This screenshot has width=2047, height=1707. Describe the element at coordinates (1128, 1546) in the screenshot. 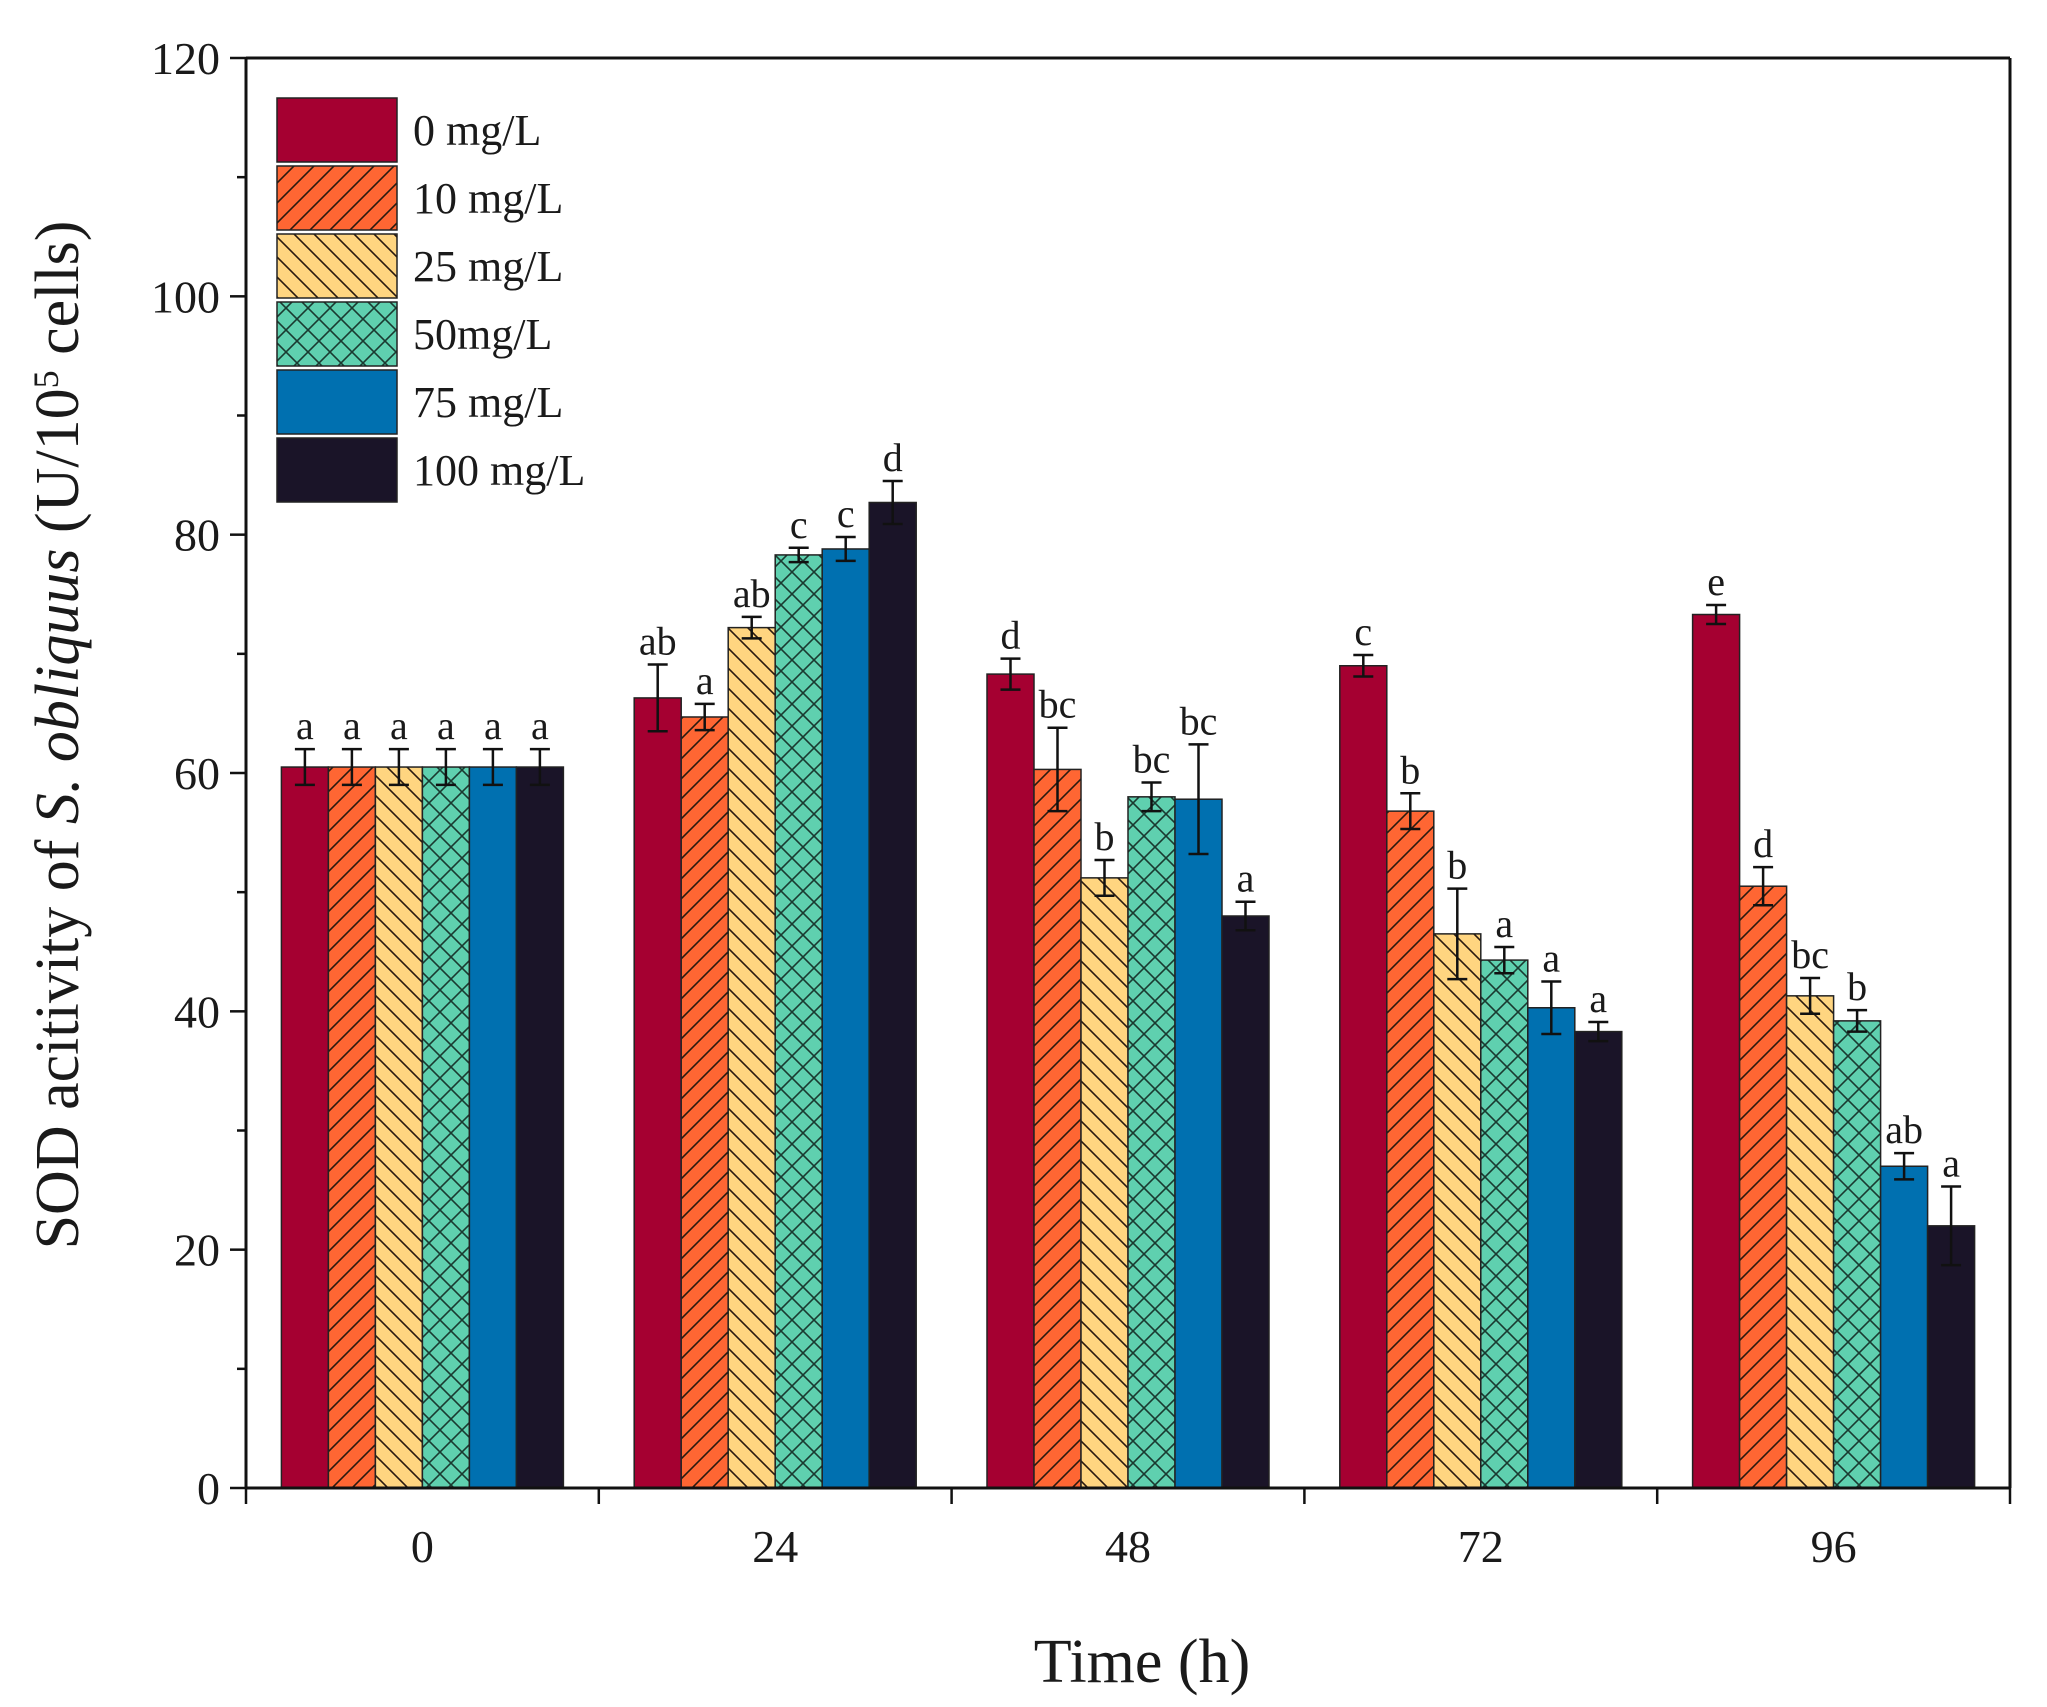

I see `x-tick-label: 48` at that location.